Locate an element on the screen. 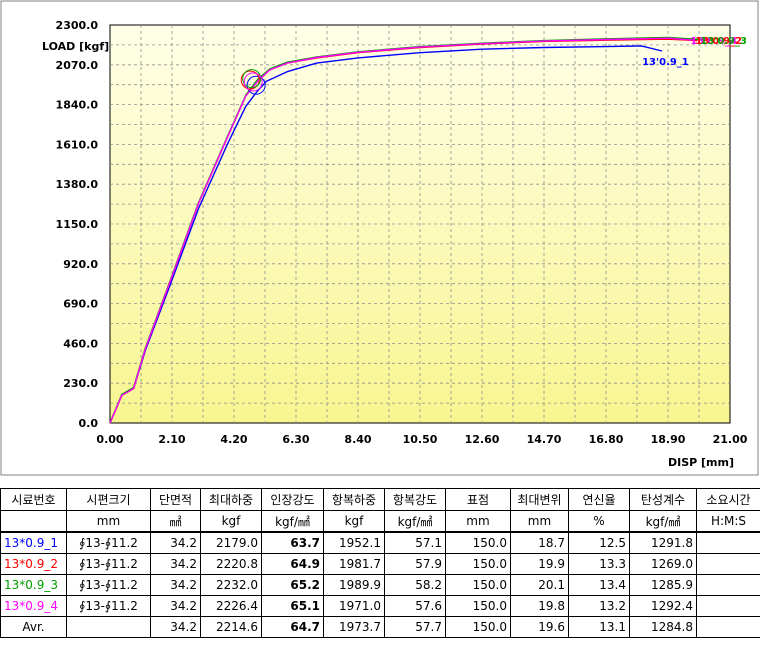  cell-elong: 13.1 is located at coordinates (599, 627).